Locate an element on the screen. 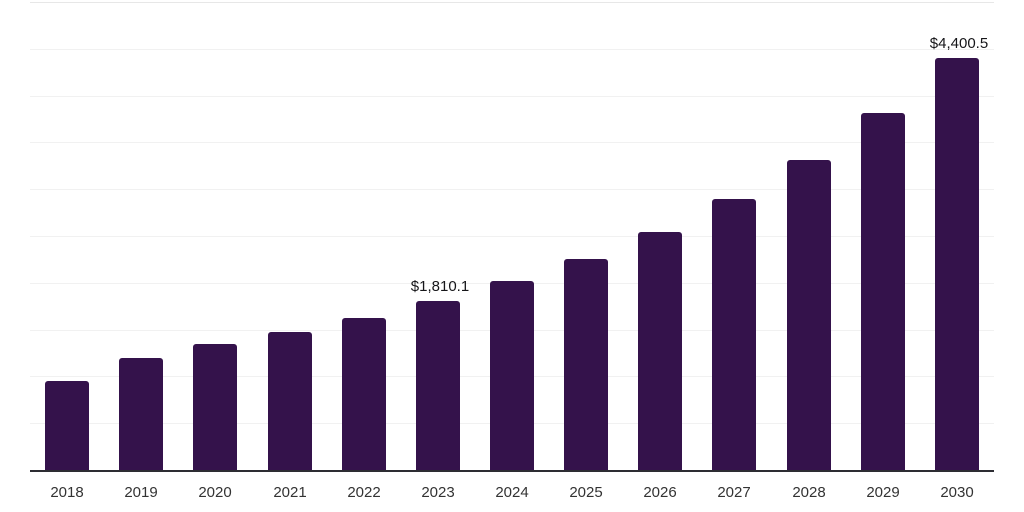 Image resolution: width=1024 pixels, height=512 pixels. bar-2022 is located at coordinates (364, 394).